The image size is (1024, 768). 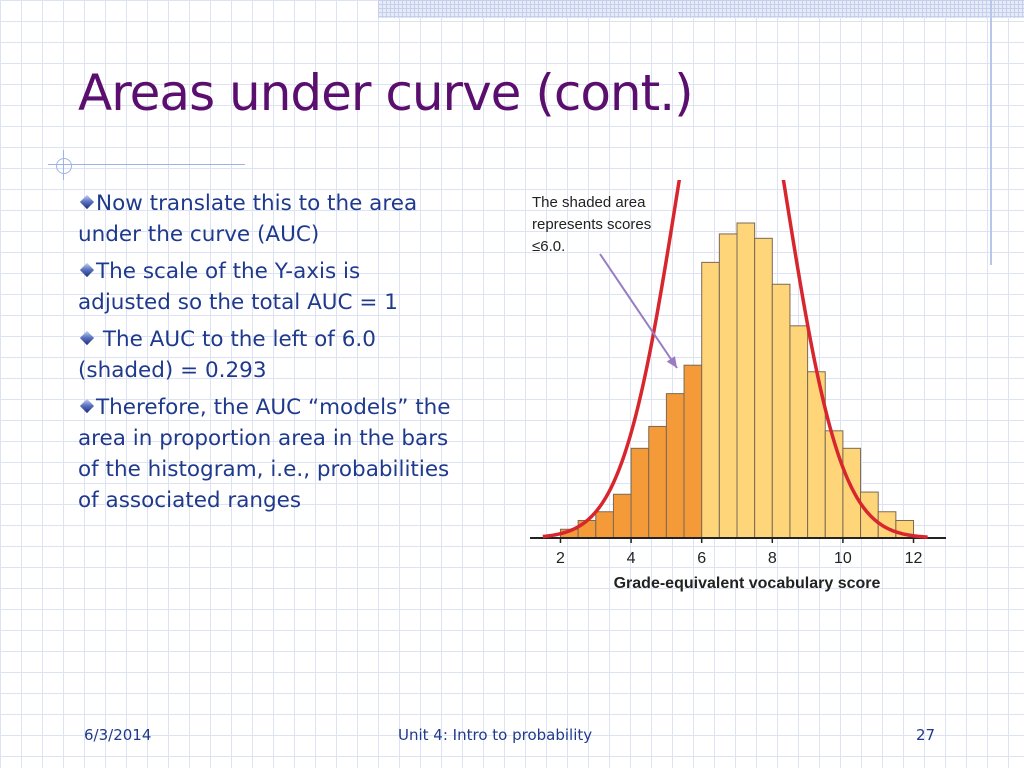 What do you see at coordinates (631, 558) in the screenshot?
I see `x-tick-label: 4` at bounding box center [631, 558].